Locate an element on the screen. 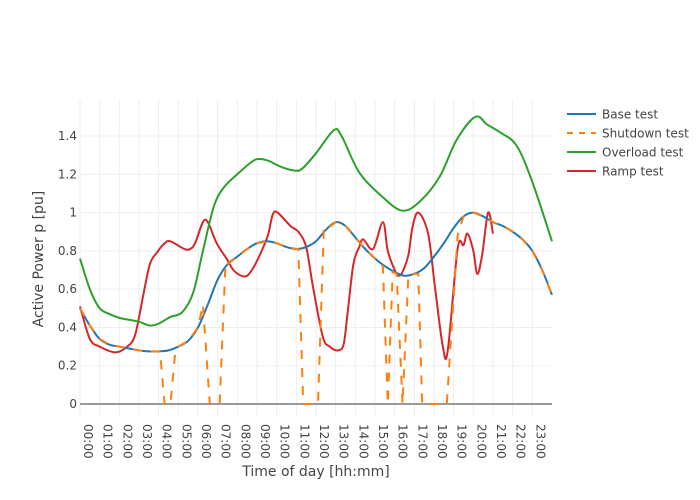 The width and height of the screenshot is (700, 500). legend-item-shutdown-test: Shutdown test is located at coordinates (628, 134).